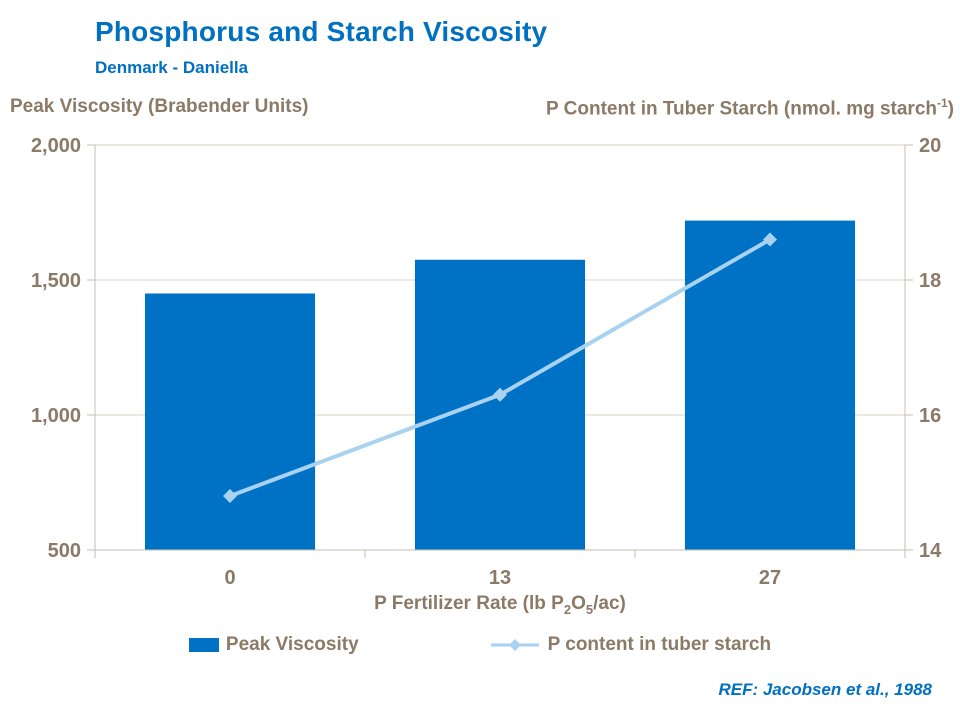  I want to click on x-tick-label: 13, so click(500, 578).